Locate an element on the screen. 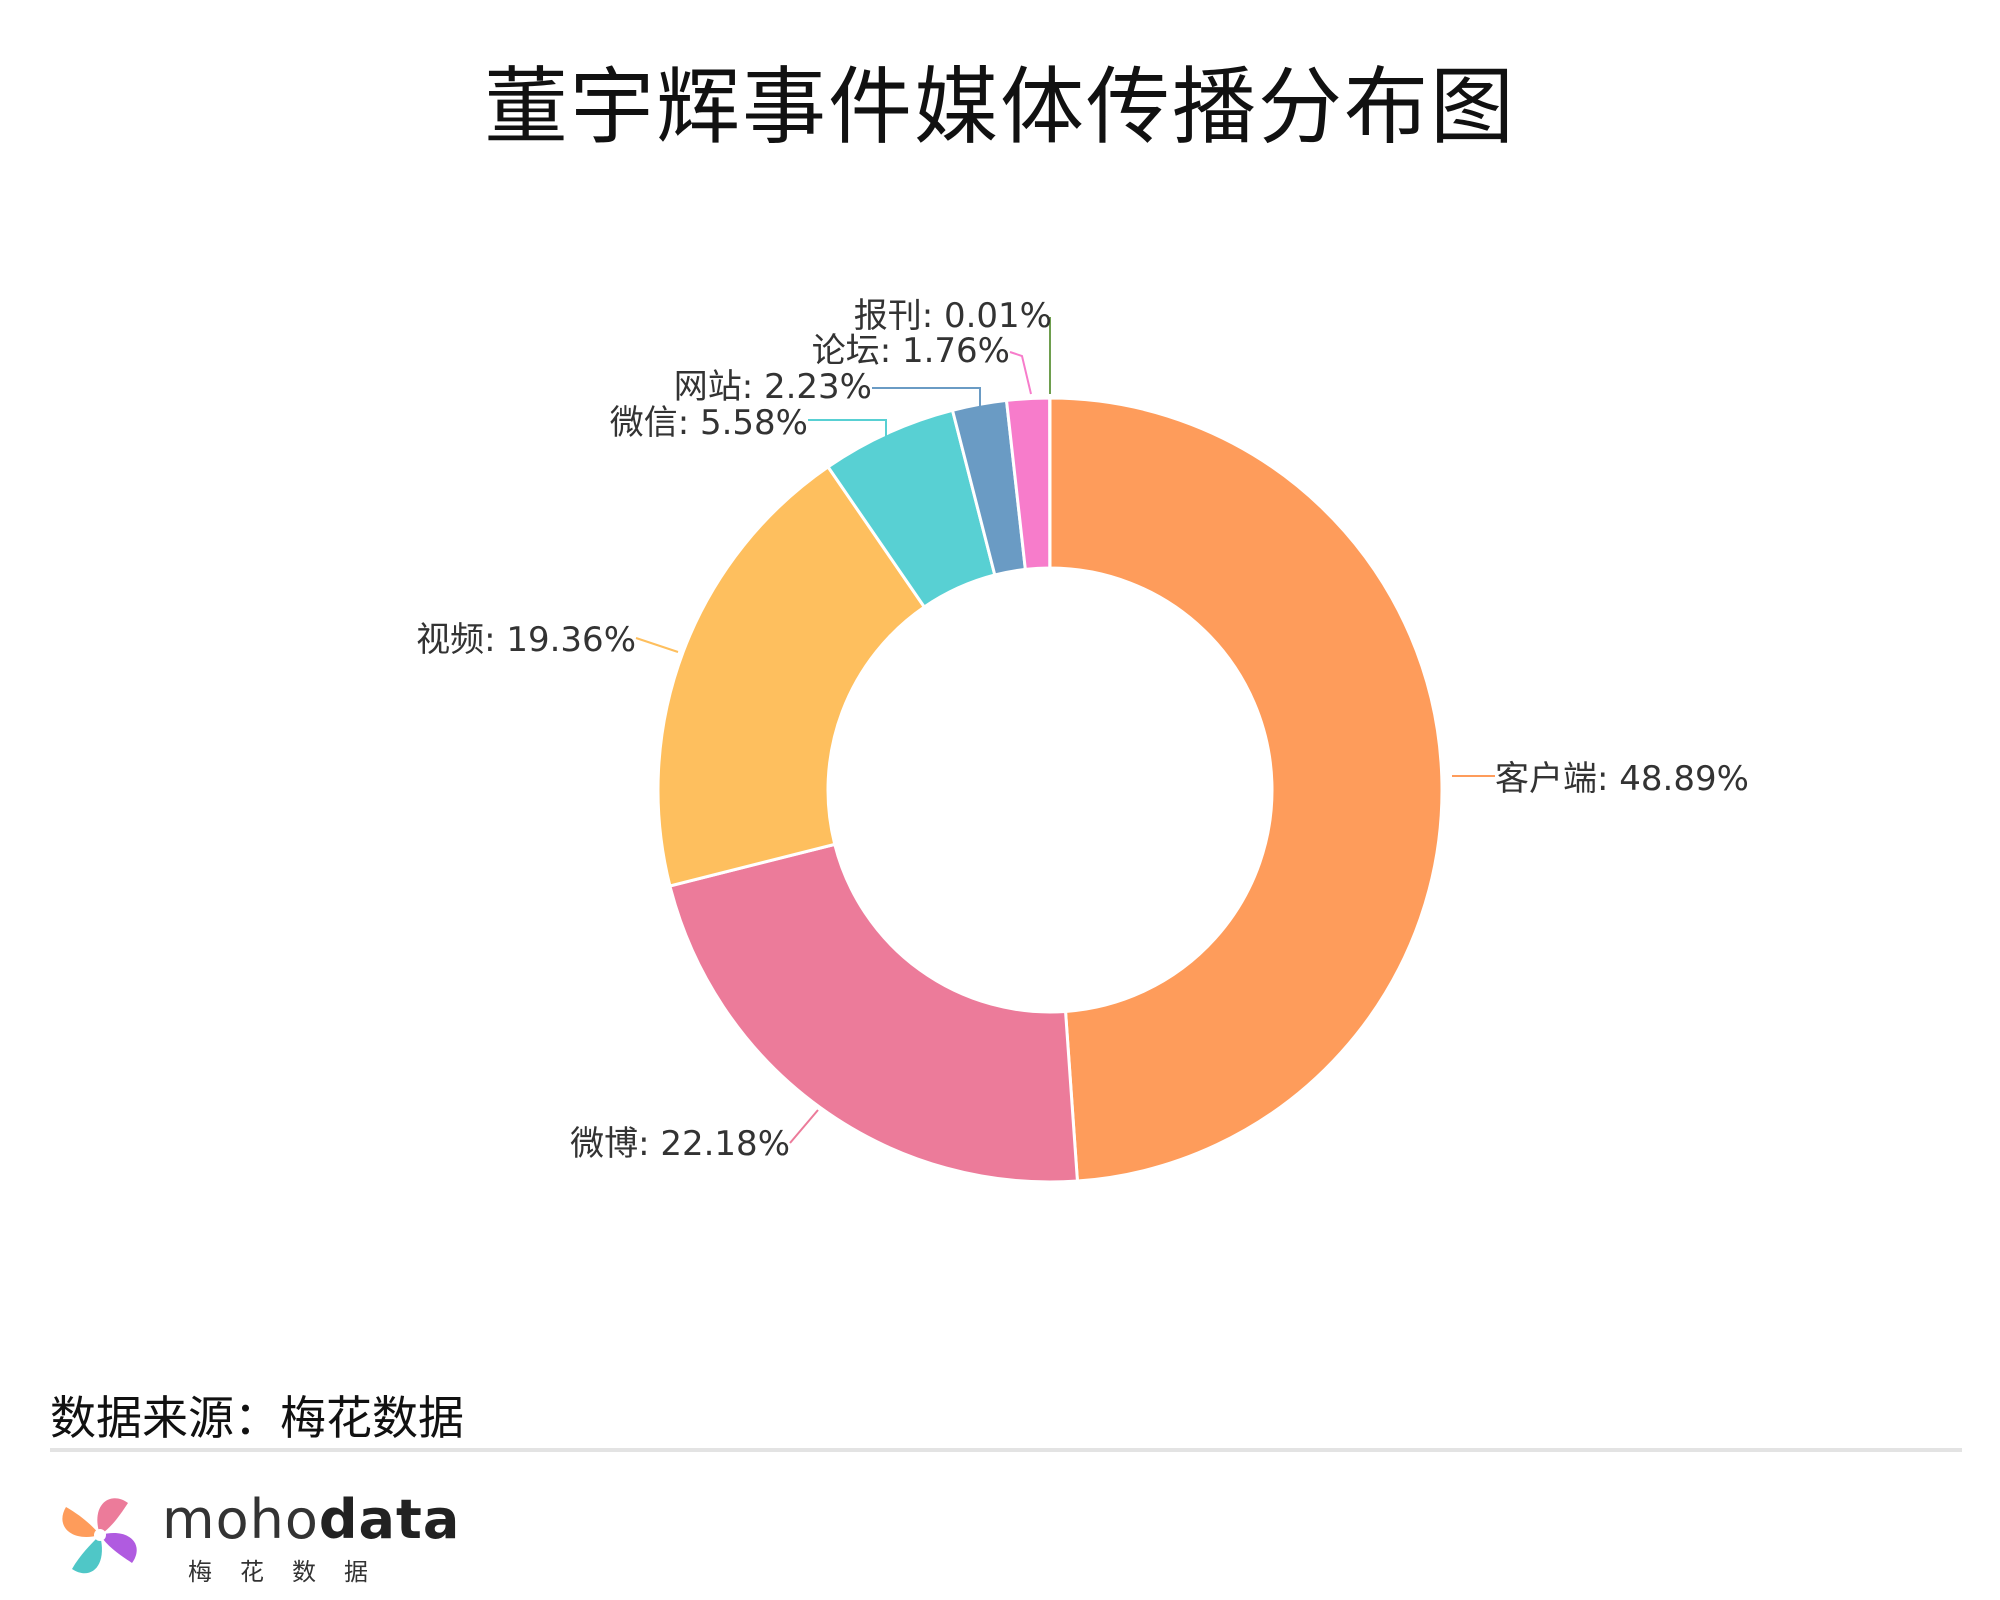  slice-label-网站: 网站: 2.23% is located at coordinates (773, 387).